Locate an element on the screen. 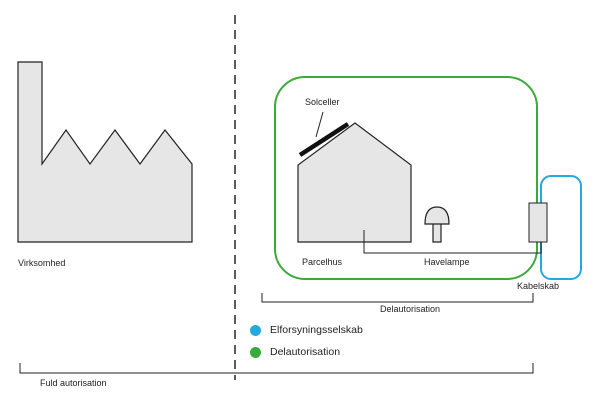  solar-panel is located at coordinates (324, 139).